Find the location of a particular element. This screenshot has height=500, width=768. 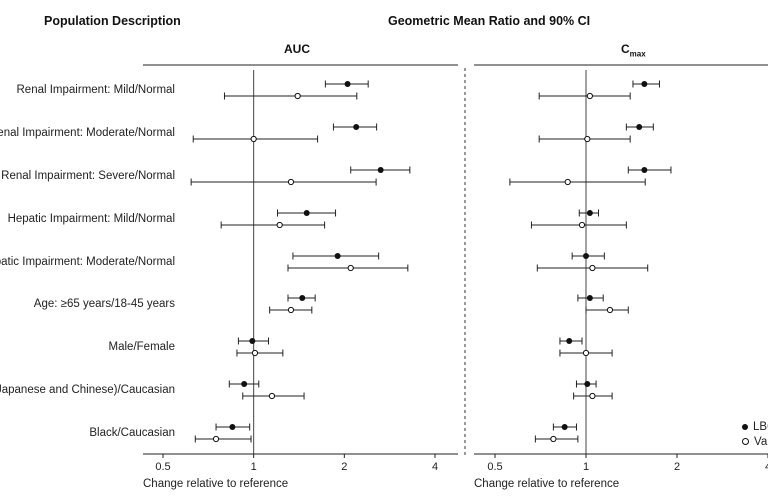

row-label: Renal Impairment: Moderate/Normal is located at coordinates (87, 133).